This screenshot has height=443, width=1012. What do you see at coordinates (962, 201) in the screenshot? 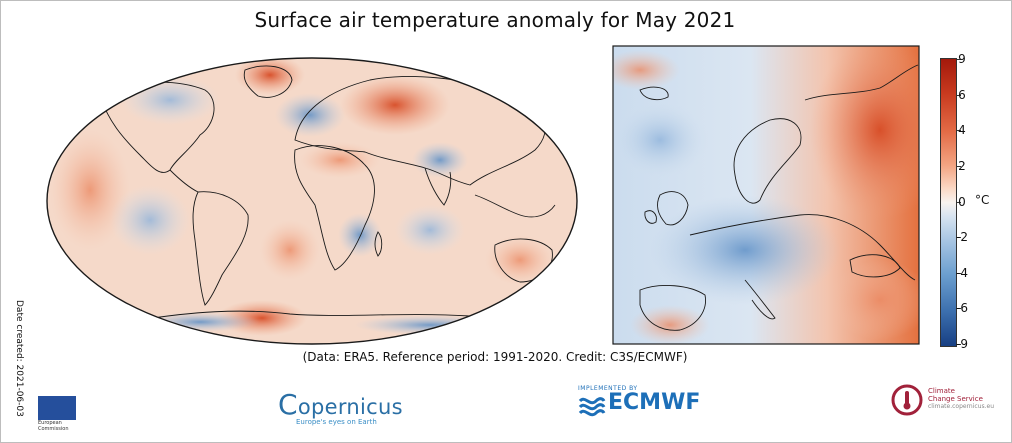
I see `colorbar-tick-label: 0` at bounding box center [962, 201].